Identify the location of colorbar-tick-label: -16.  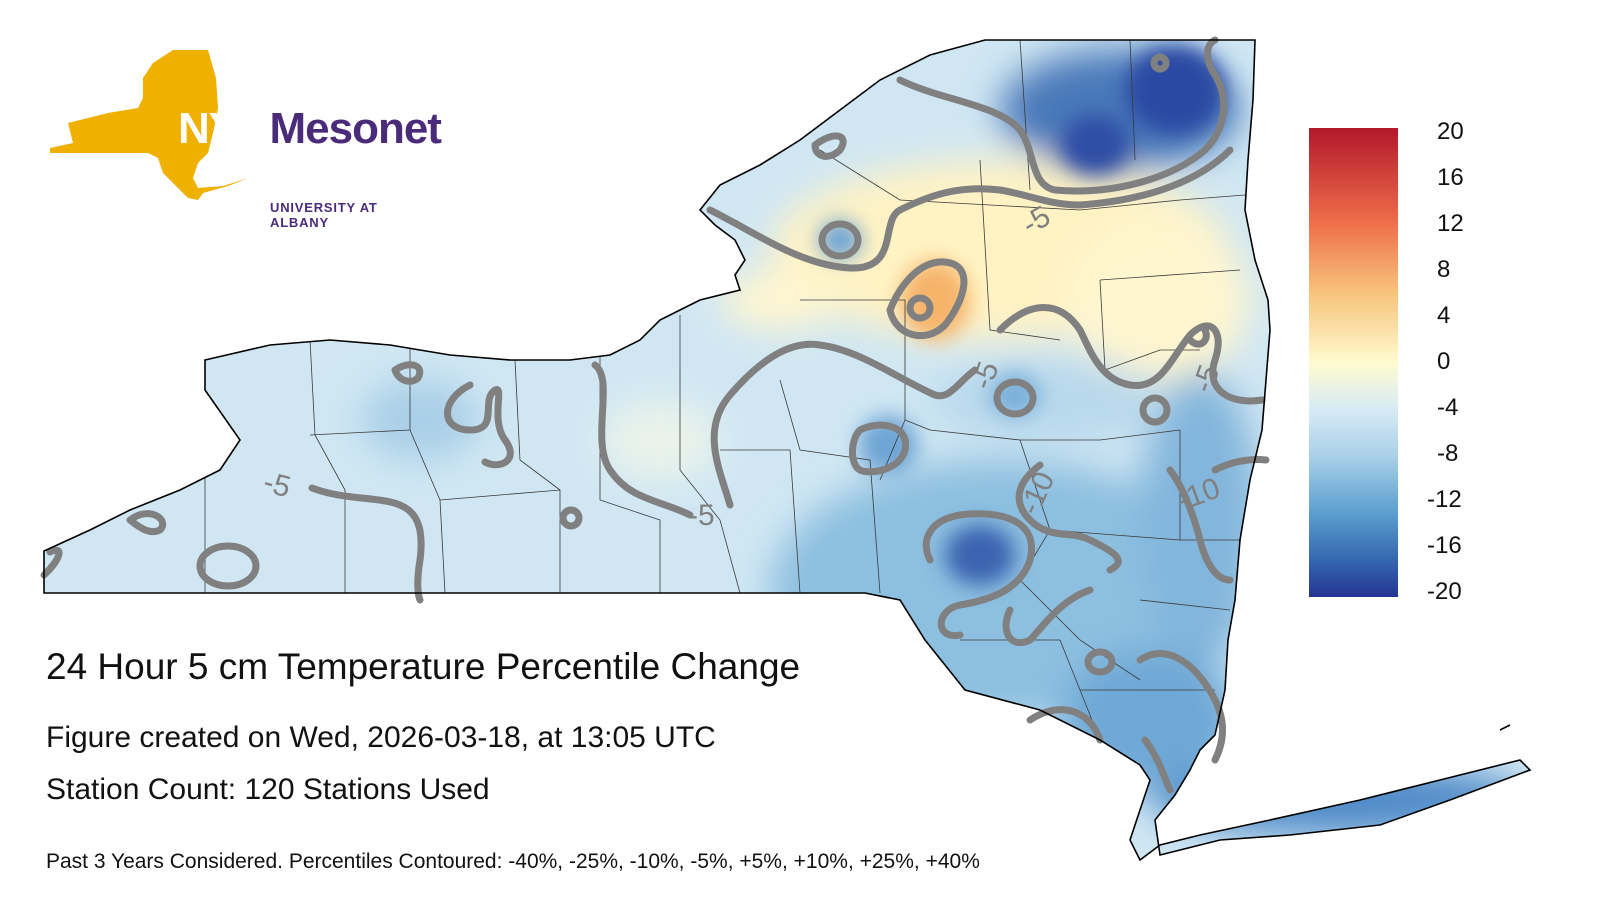
(1444, 545).